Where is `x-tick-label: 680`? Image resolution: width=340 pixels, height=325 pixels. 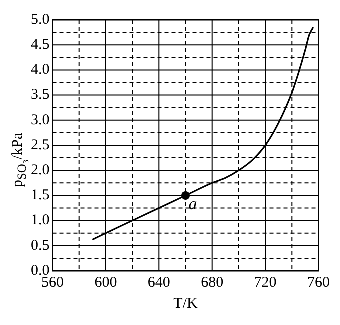
x-tick-label: 680 is located at coordinates (212, 282).